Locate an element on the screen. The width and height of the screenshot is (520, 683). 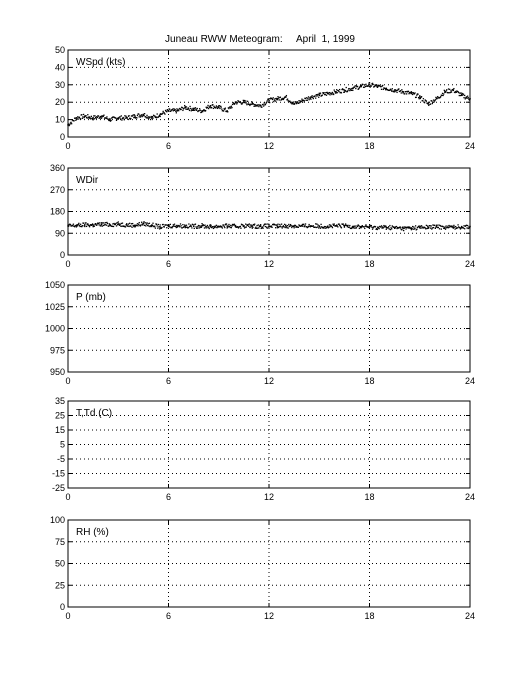
y-tick-label: 1025 is located at coordinates (55, 307).